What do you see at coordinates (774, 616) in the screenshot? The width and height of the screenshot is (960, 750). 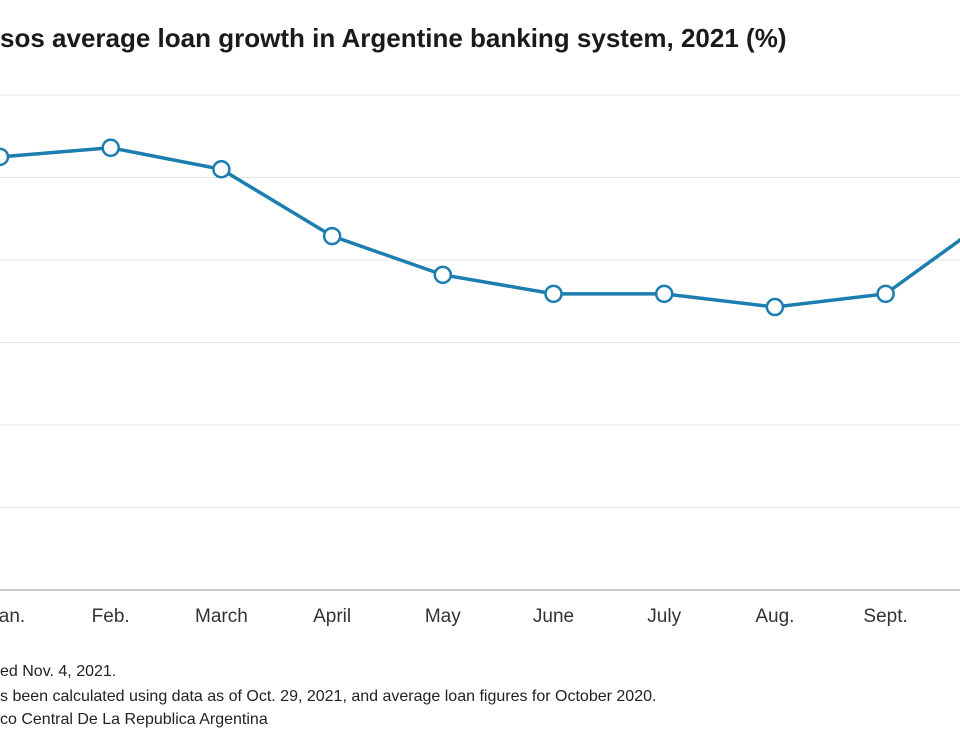 I see `x-tick-label: Aug.` at bounding box center [774, 616].